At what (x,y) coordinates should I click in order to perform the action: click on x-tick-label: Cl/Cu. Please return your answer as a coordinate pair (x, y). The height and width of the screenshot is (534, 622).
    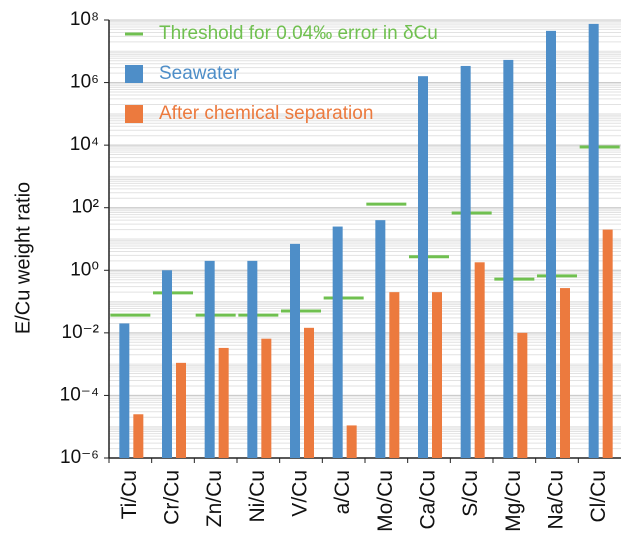
    Looking at the image, I should click on (598, 496).